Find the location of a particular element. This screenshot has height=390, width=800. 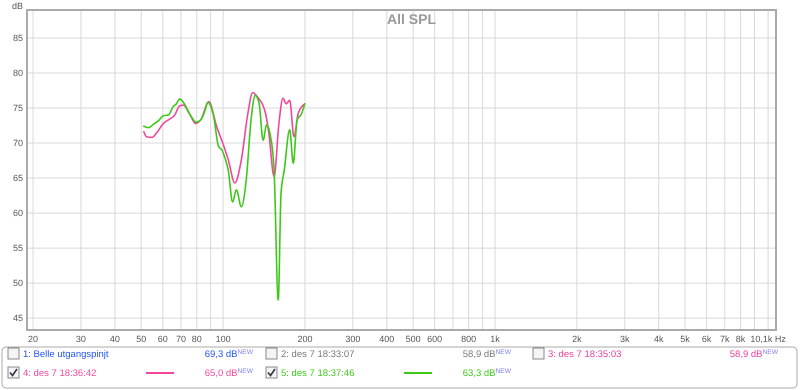

x-tick-label: 5k is located at coordinates (685, 339).